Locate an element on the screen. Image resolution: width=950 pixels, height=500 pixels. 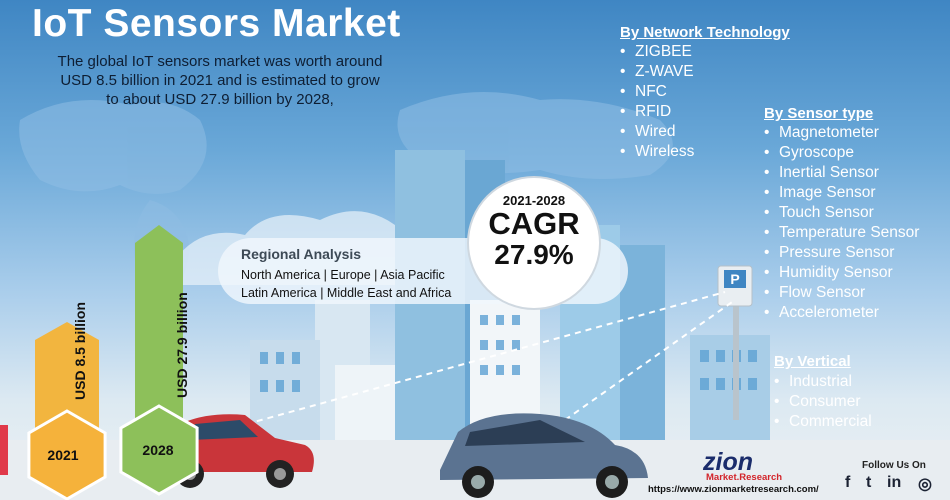
network-technology-title: By Network Technology is located at coordinates (705, 32).